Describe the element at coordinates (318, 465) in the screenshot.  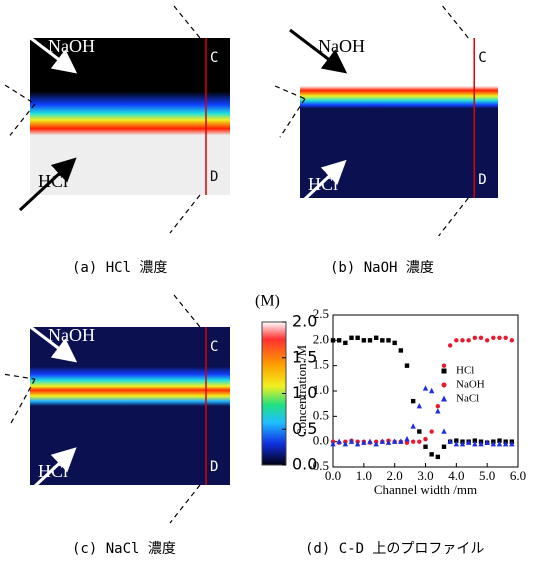
I see `y-tick-label: -0.5` at that location.